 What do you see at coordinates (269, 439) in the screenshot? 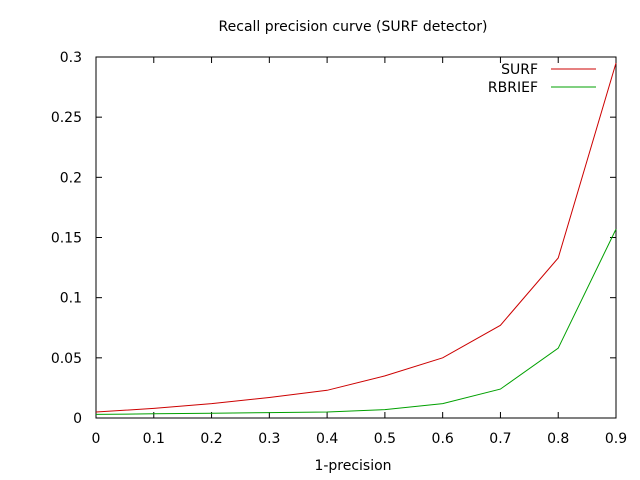
I see `x-tick-label: 0.3` at bounding box center [269, 439].